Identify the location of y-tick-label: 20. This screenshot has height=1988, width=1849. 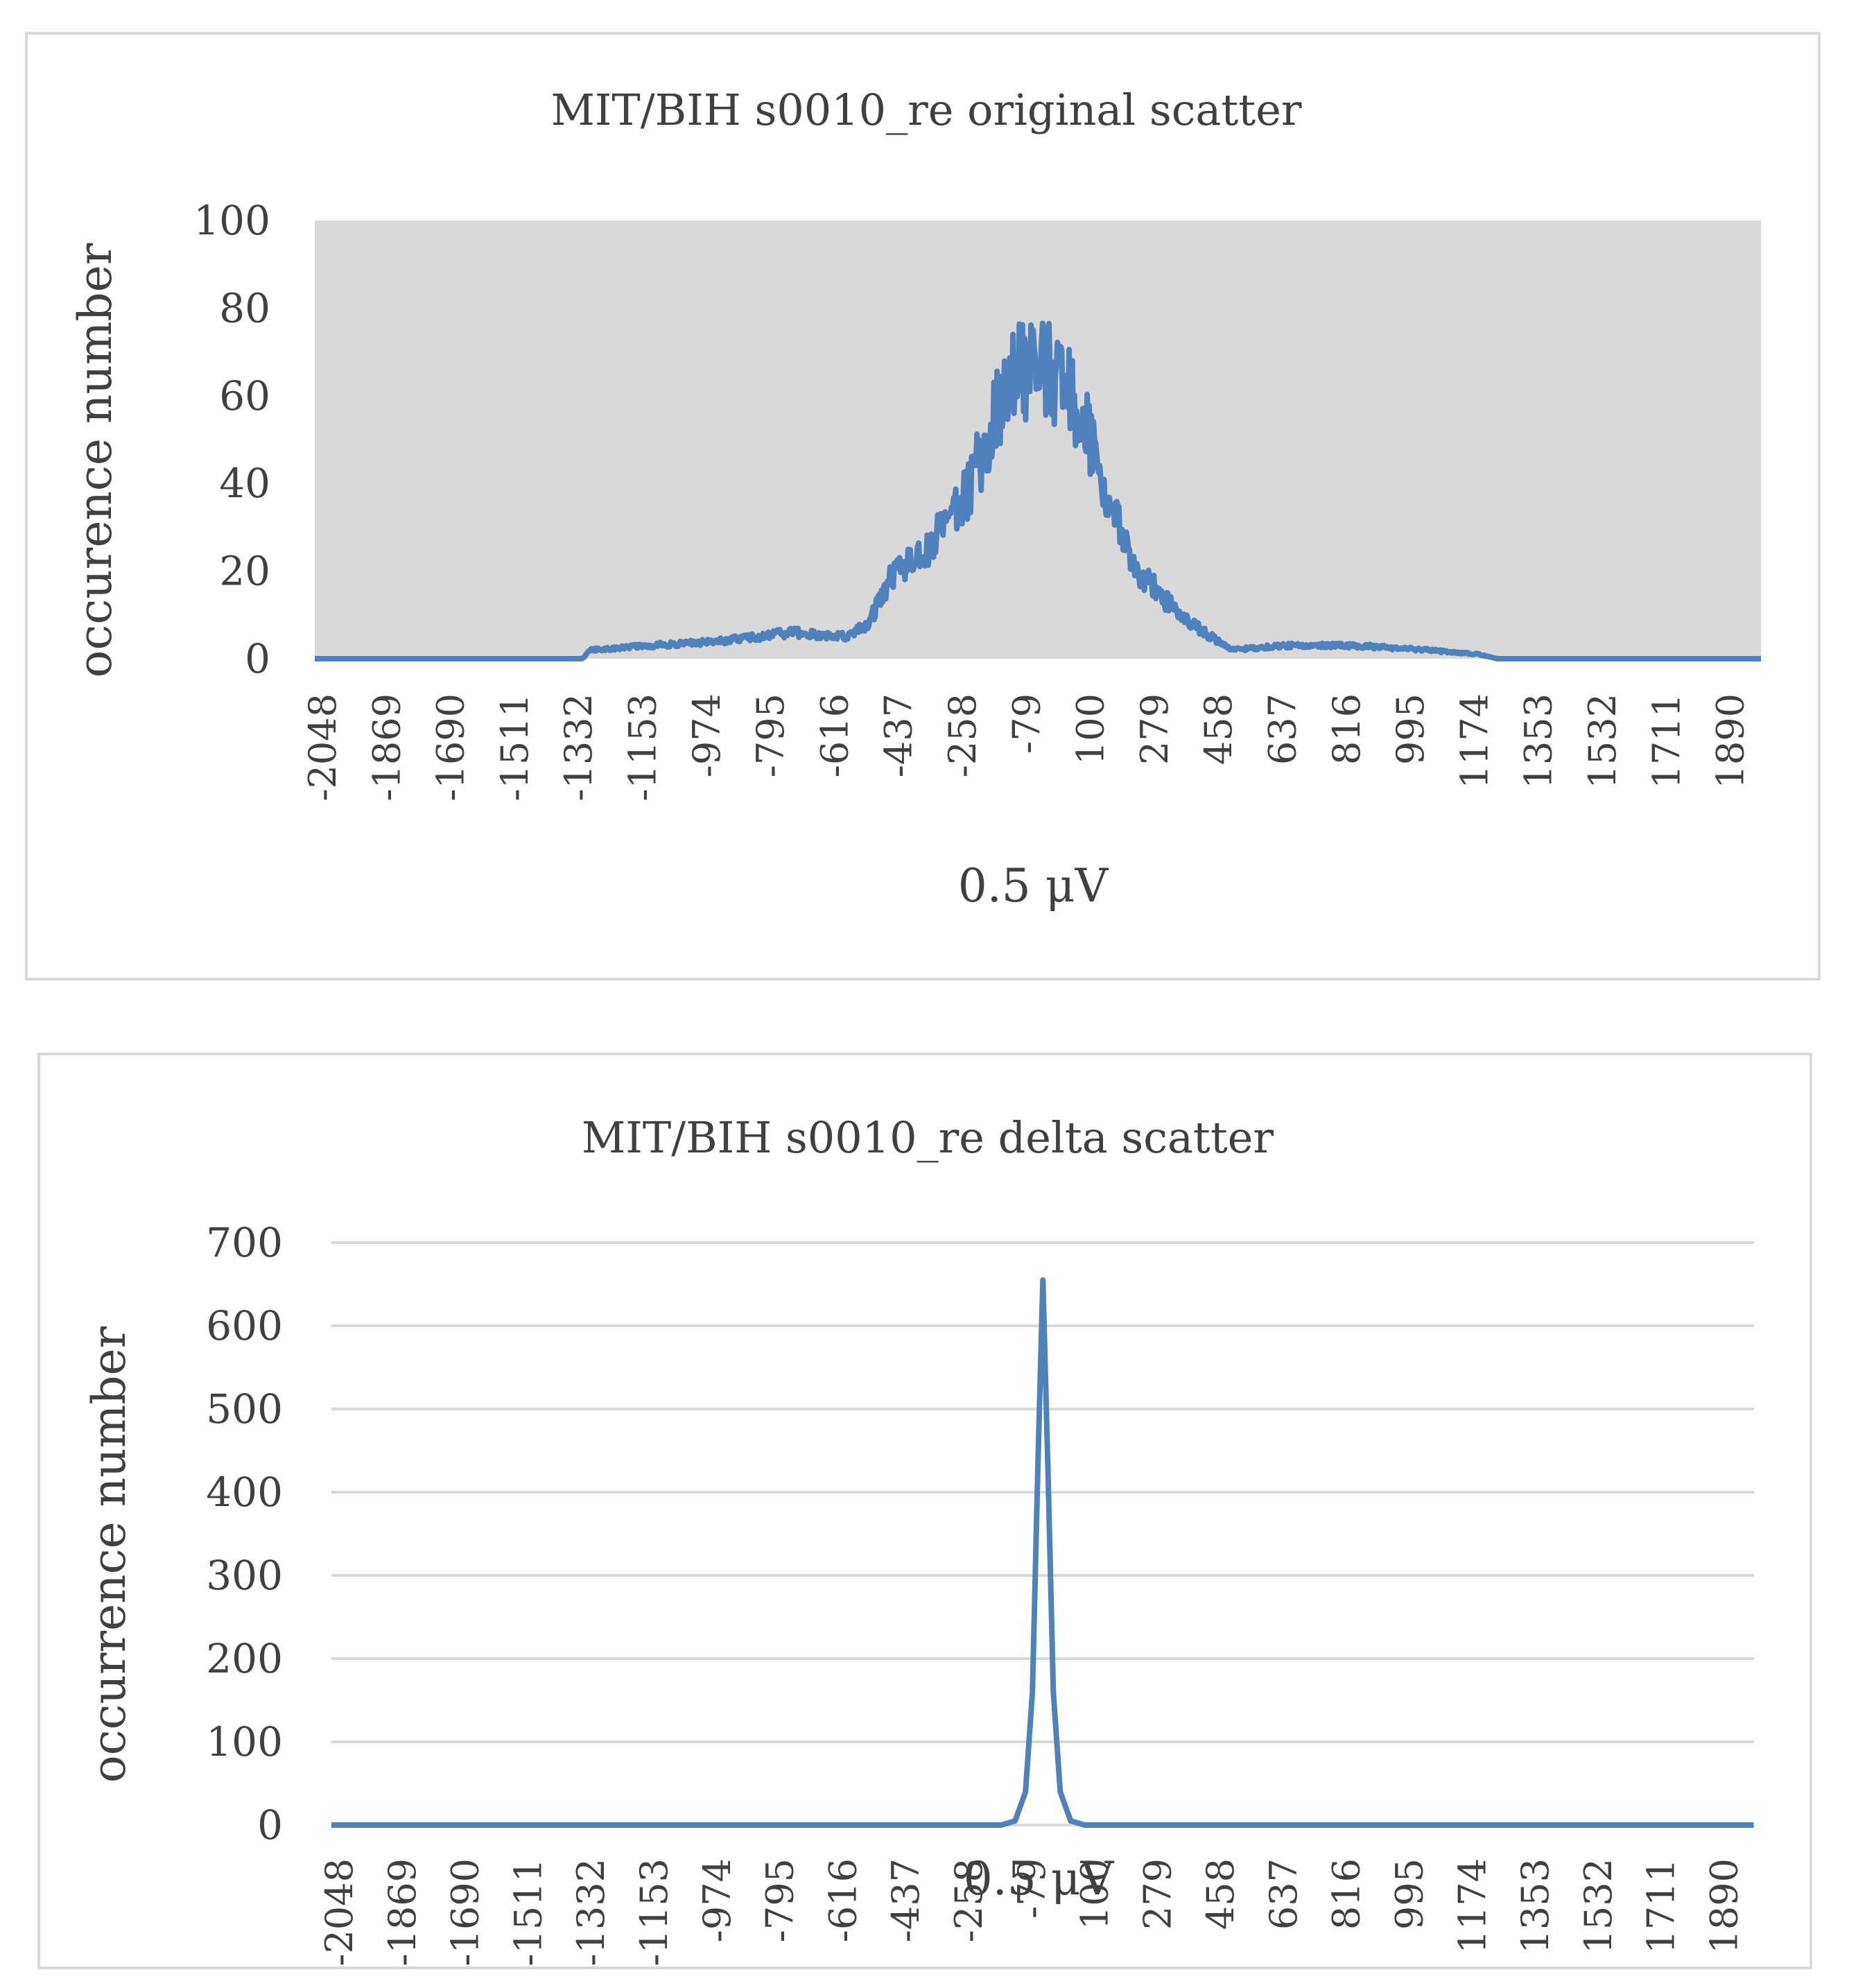
(244, 571).